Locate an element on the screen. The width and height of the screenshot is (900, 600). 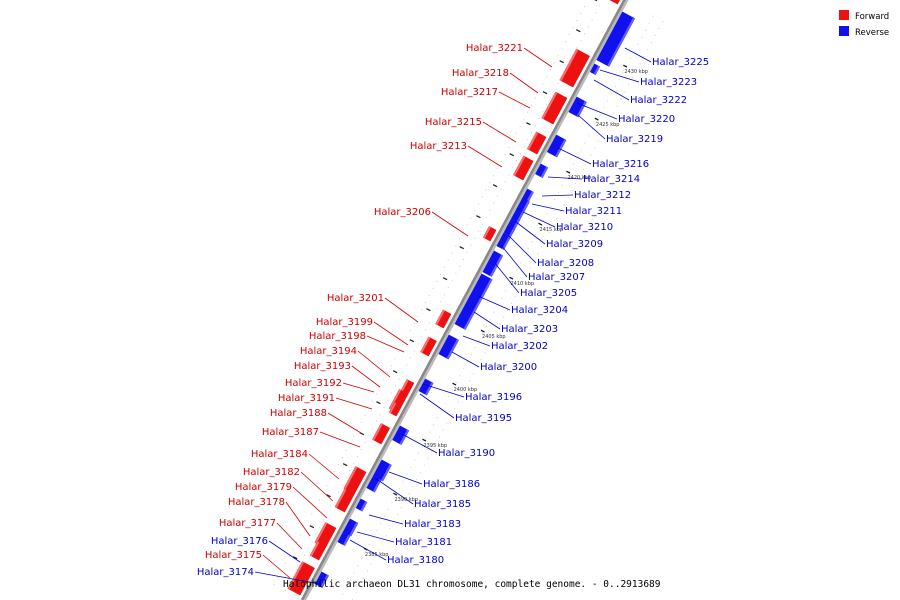
gene-label-halar-3211: Halar_3211 is located at coordinates (593, 211).